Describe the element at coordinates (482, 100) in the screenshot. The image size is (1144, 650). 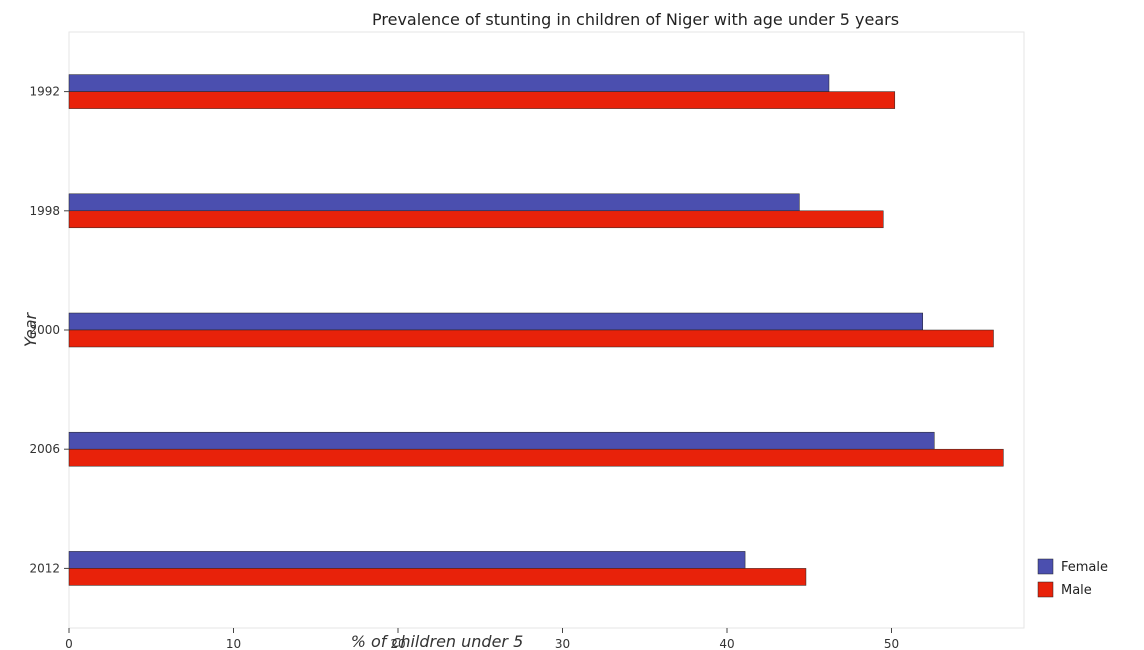
I see `bar-male-1992` at that location.